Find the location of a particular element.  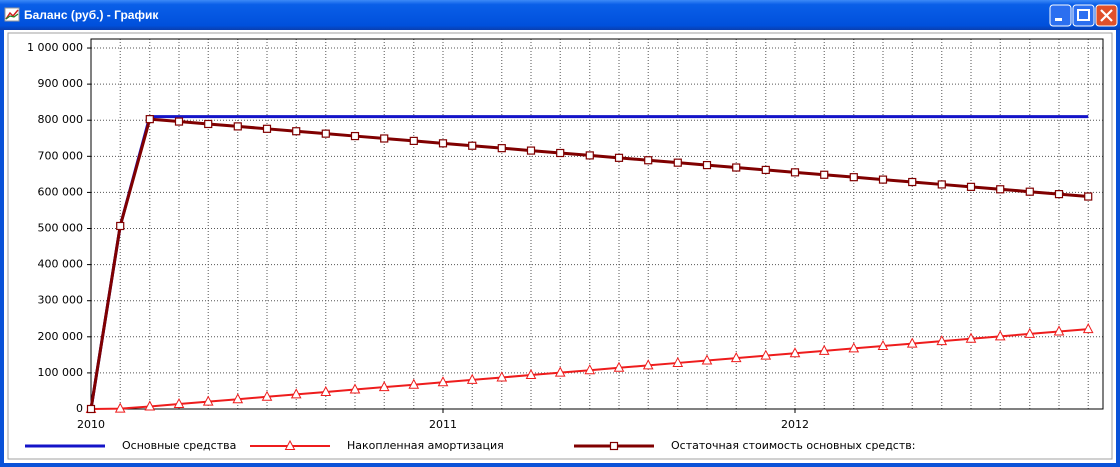

x-tick-label: 2010 is located at coordinates (91, 424).